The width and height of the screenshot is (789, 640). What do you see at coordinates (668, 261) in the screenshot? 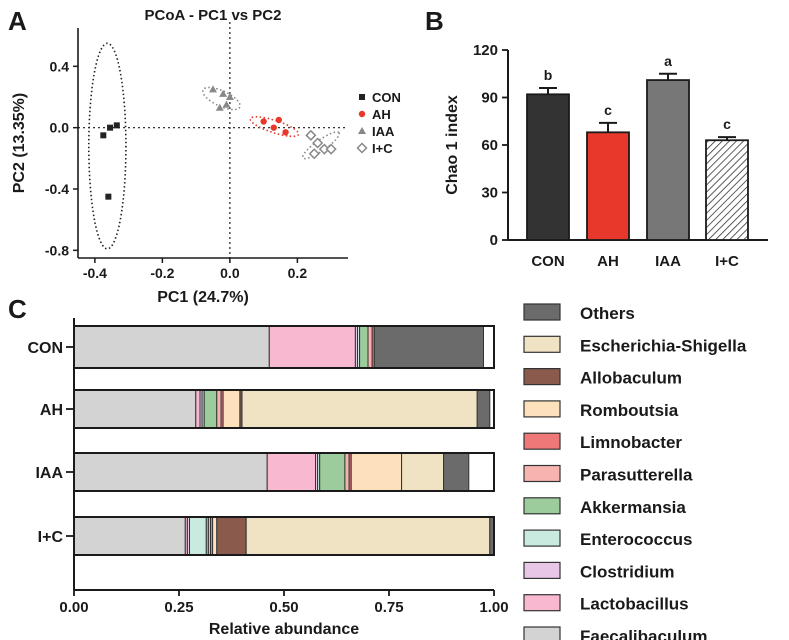
I see `chao1-x-tick-label: IAA` at bounding box center [668, 261].